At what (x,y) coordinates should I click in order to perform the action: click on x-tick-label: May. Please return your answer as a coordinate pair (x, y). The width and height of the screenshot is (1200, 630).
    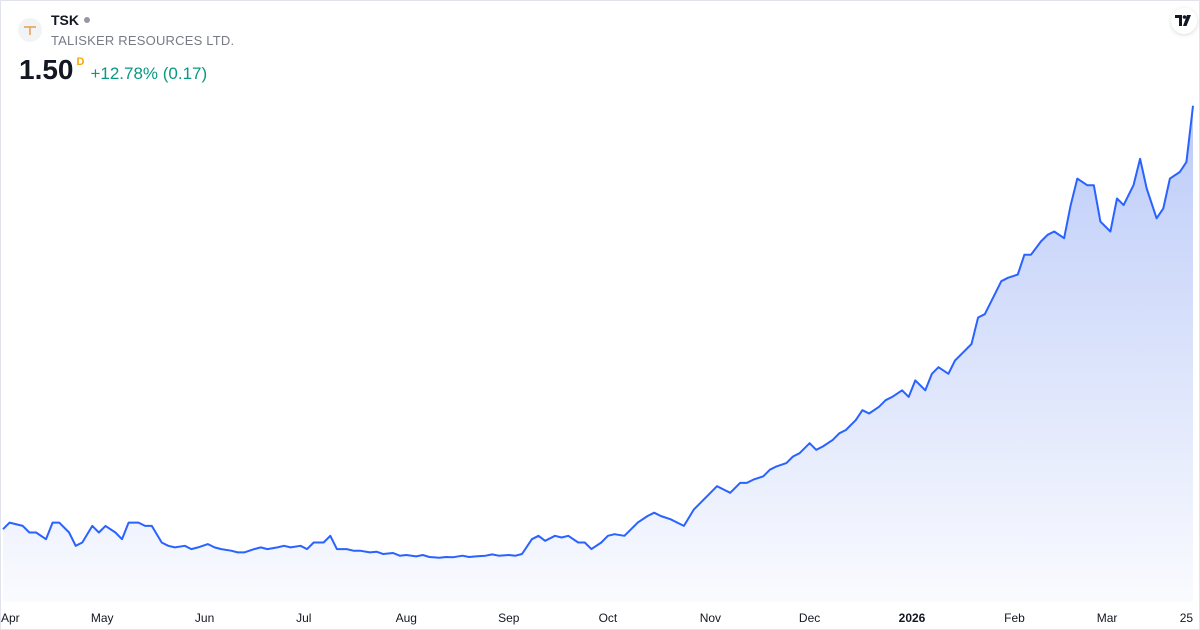
    Looking at the image, I should click on (102, 618).